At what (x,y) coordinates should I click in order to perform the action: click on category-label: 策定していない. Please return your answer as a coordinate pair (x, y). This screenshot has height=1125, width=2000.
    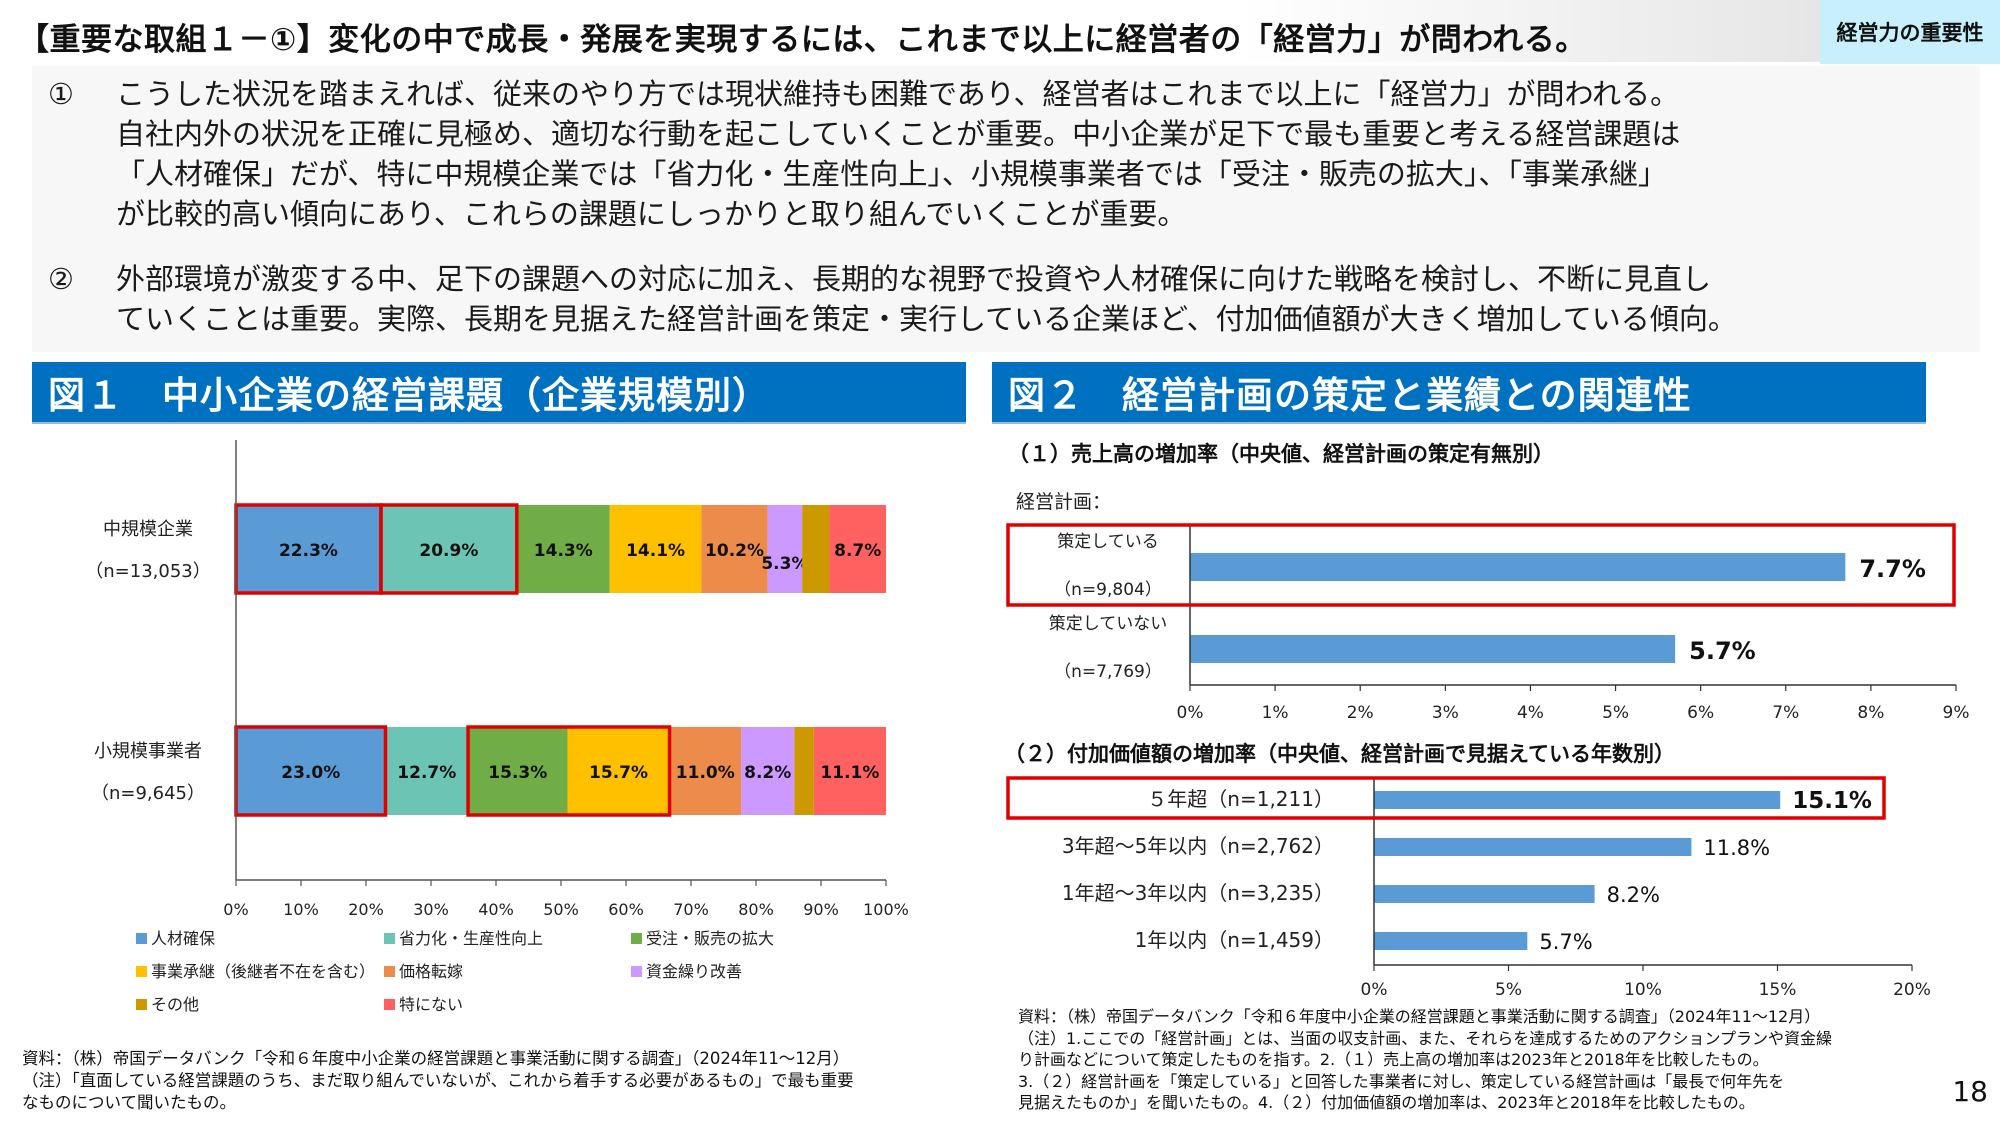
    Looking at the image, I should click on (1108, 624).